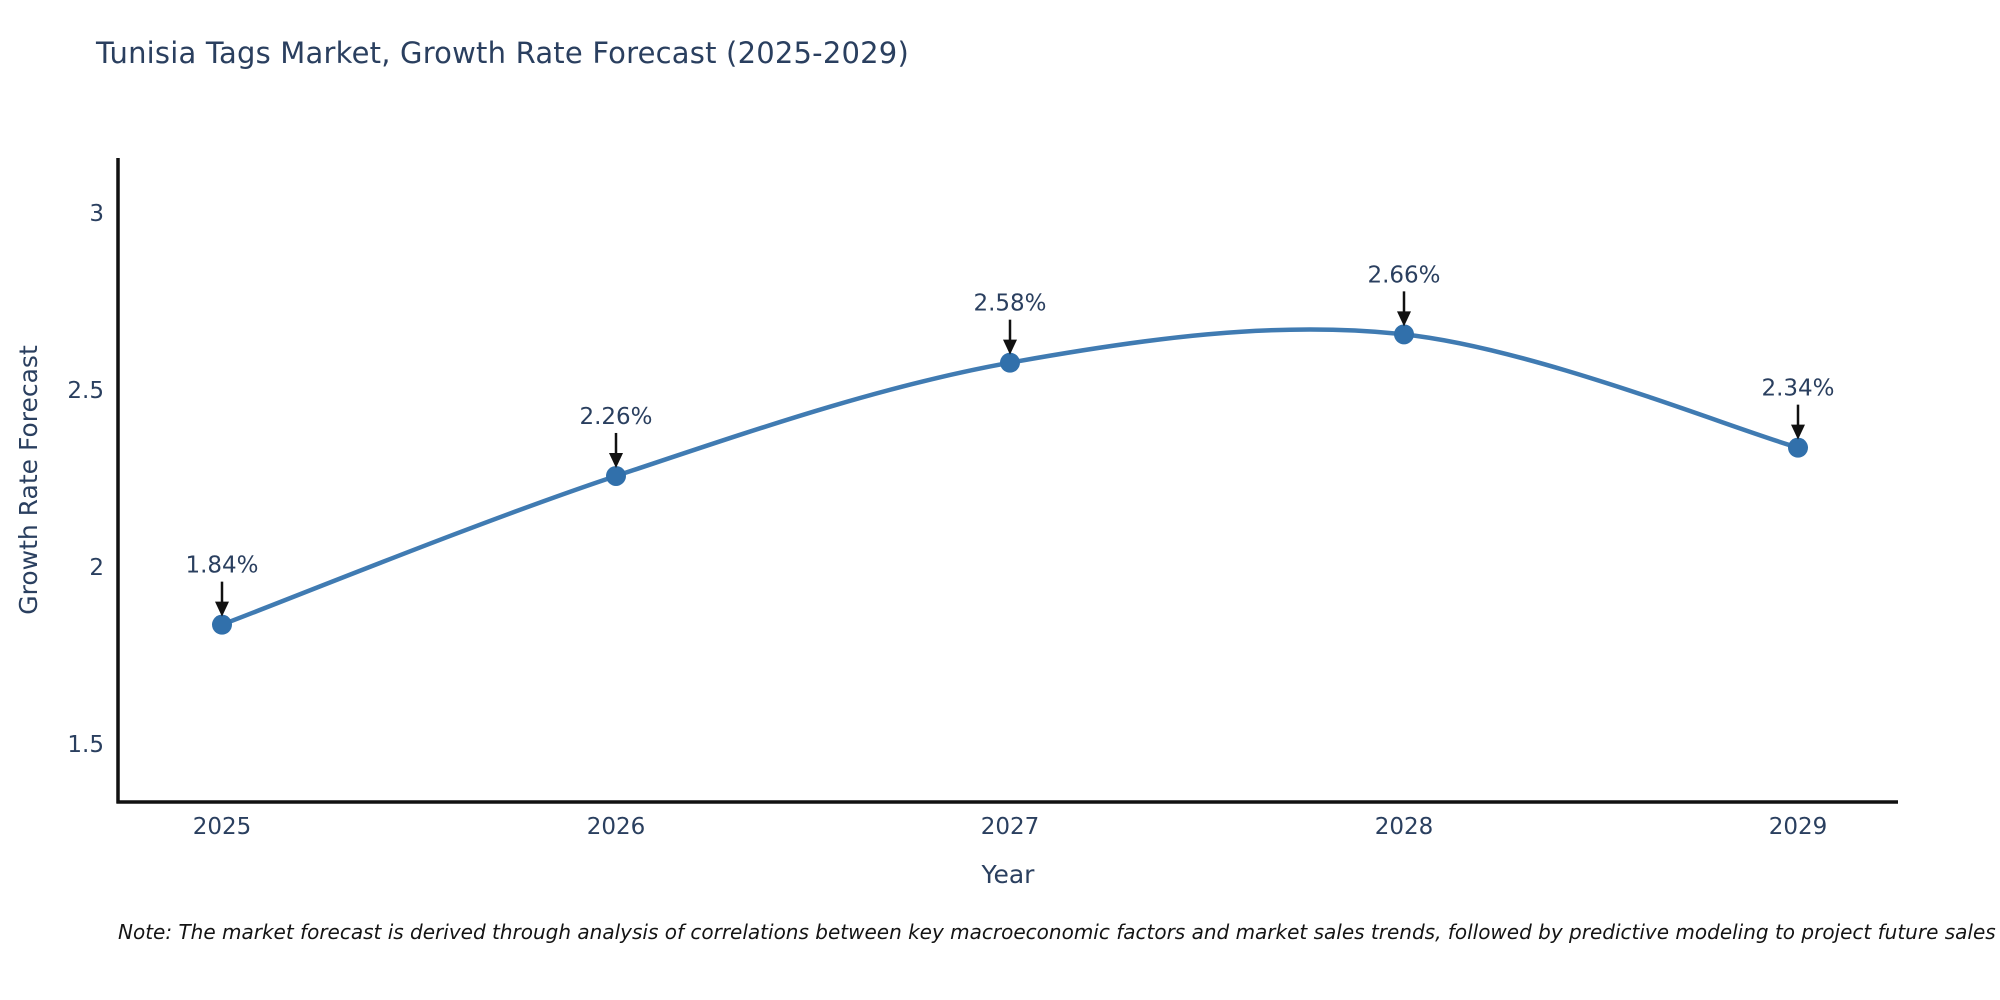  I want to click on x-tick-label: 2028, so click(1404, 827).